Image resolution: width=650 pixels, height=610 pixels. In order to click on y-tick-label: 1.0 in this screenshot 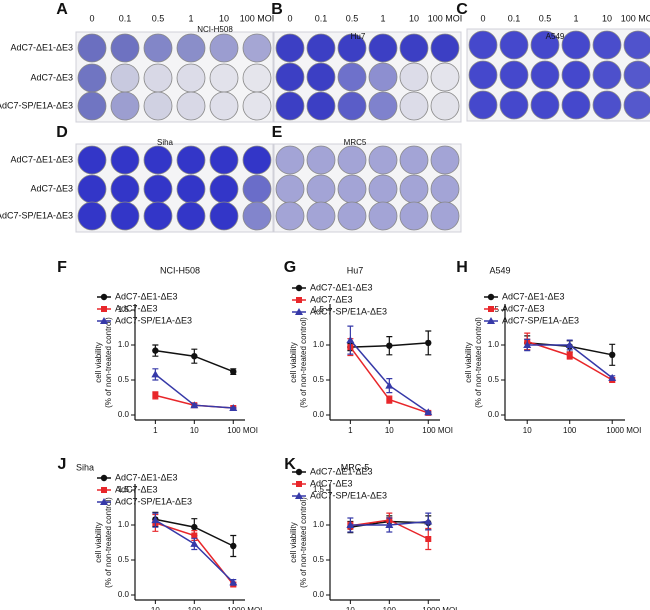, I will do `click(124, 344)`.